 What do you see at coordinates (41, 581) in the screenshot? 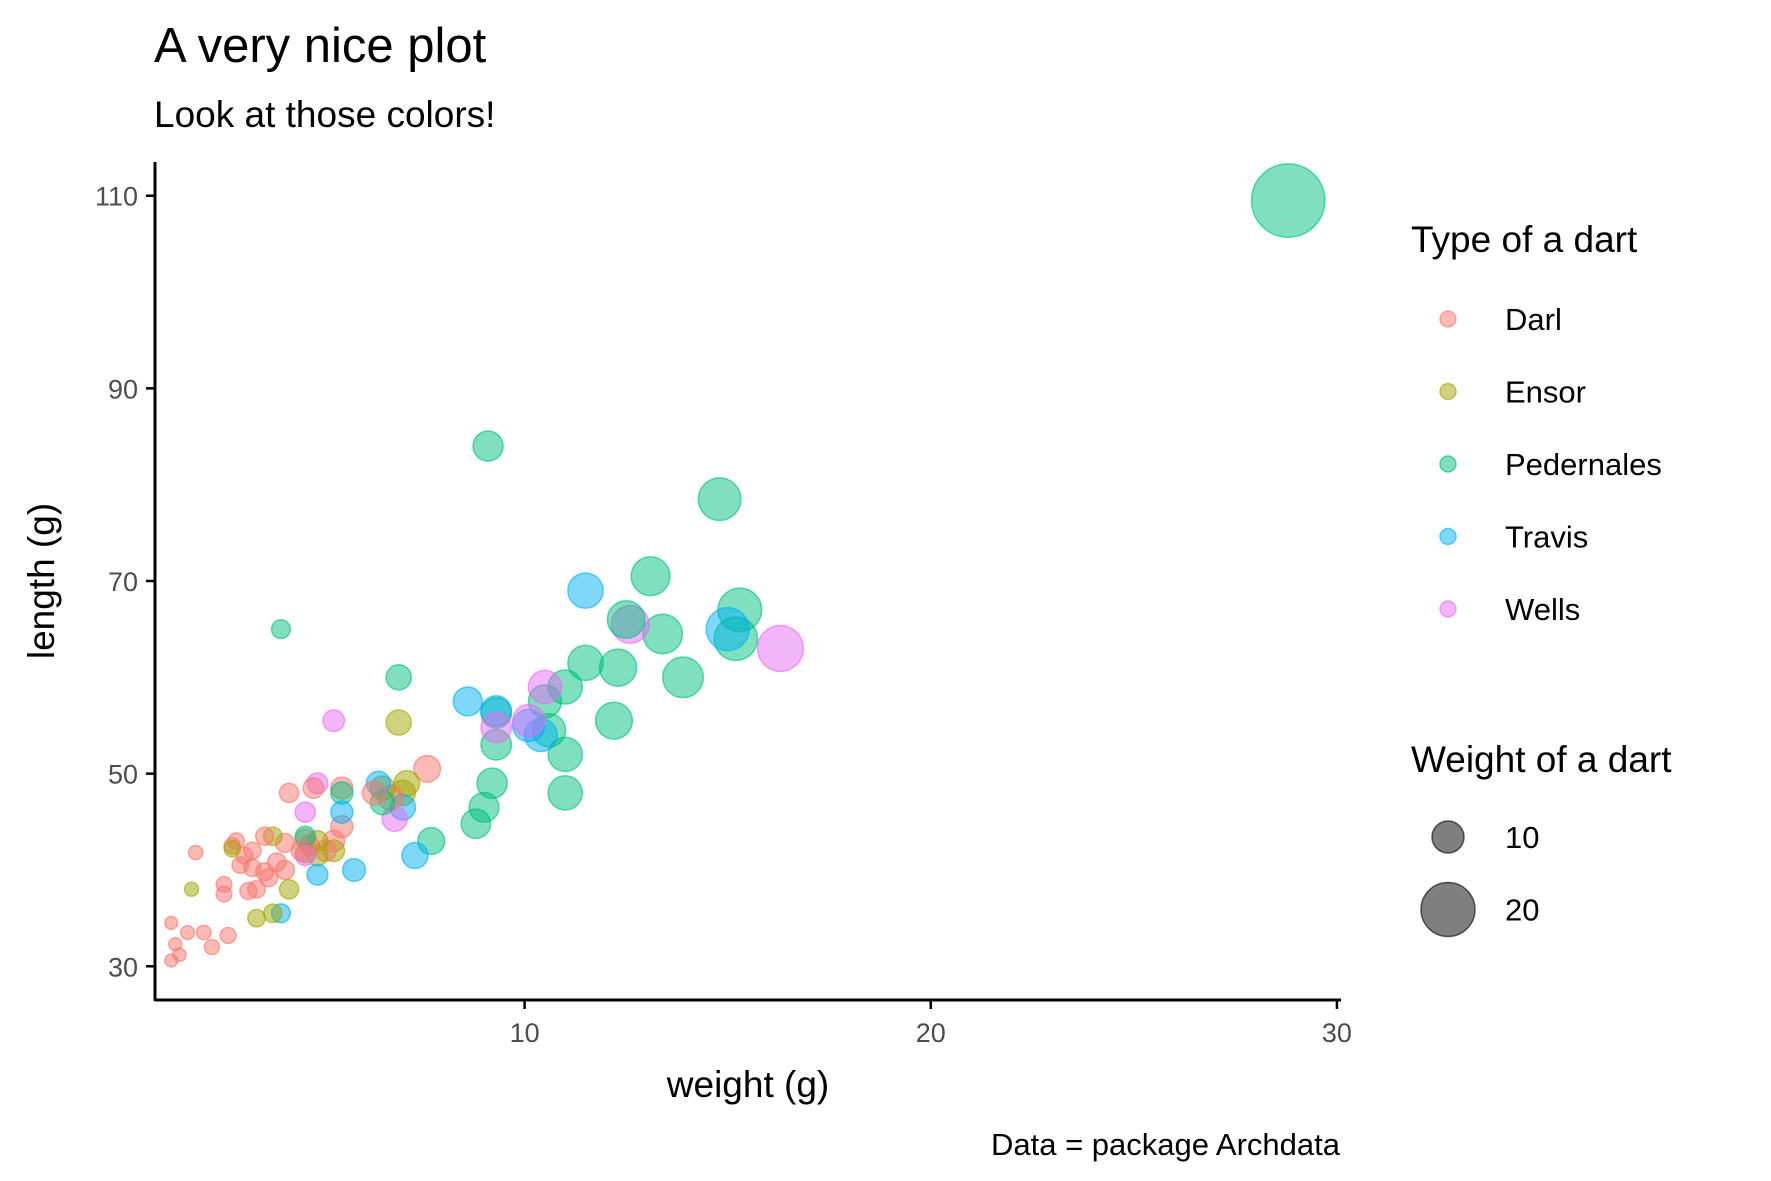
I see `y-axis-title: length (g)` at bounding box center [41, 581].